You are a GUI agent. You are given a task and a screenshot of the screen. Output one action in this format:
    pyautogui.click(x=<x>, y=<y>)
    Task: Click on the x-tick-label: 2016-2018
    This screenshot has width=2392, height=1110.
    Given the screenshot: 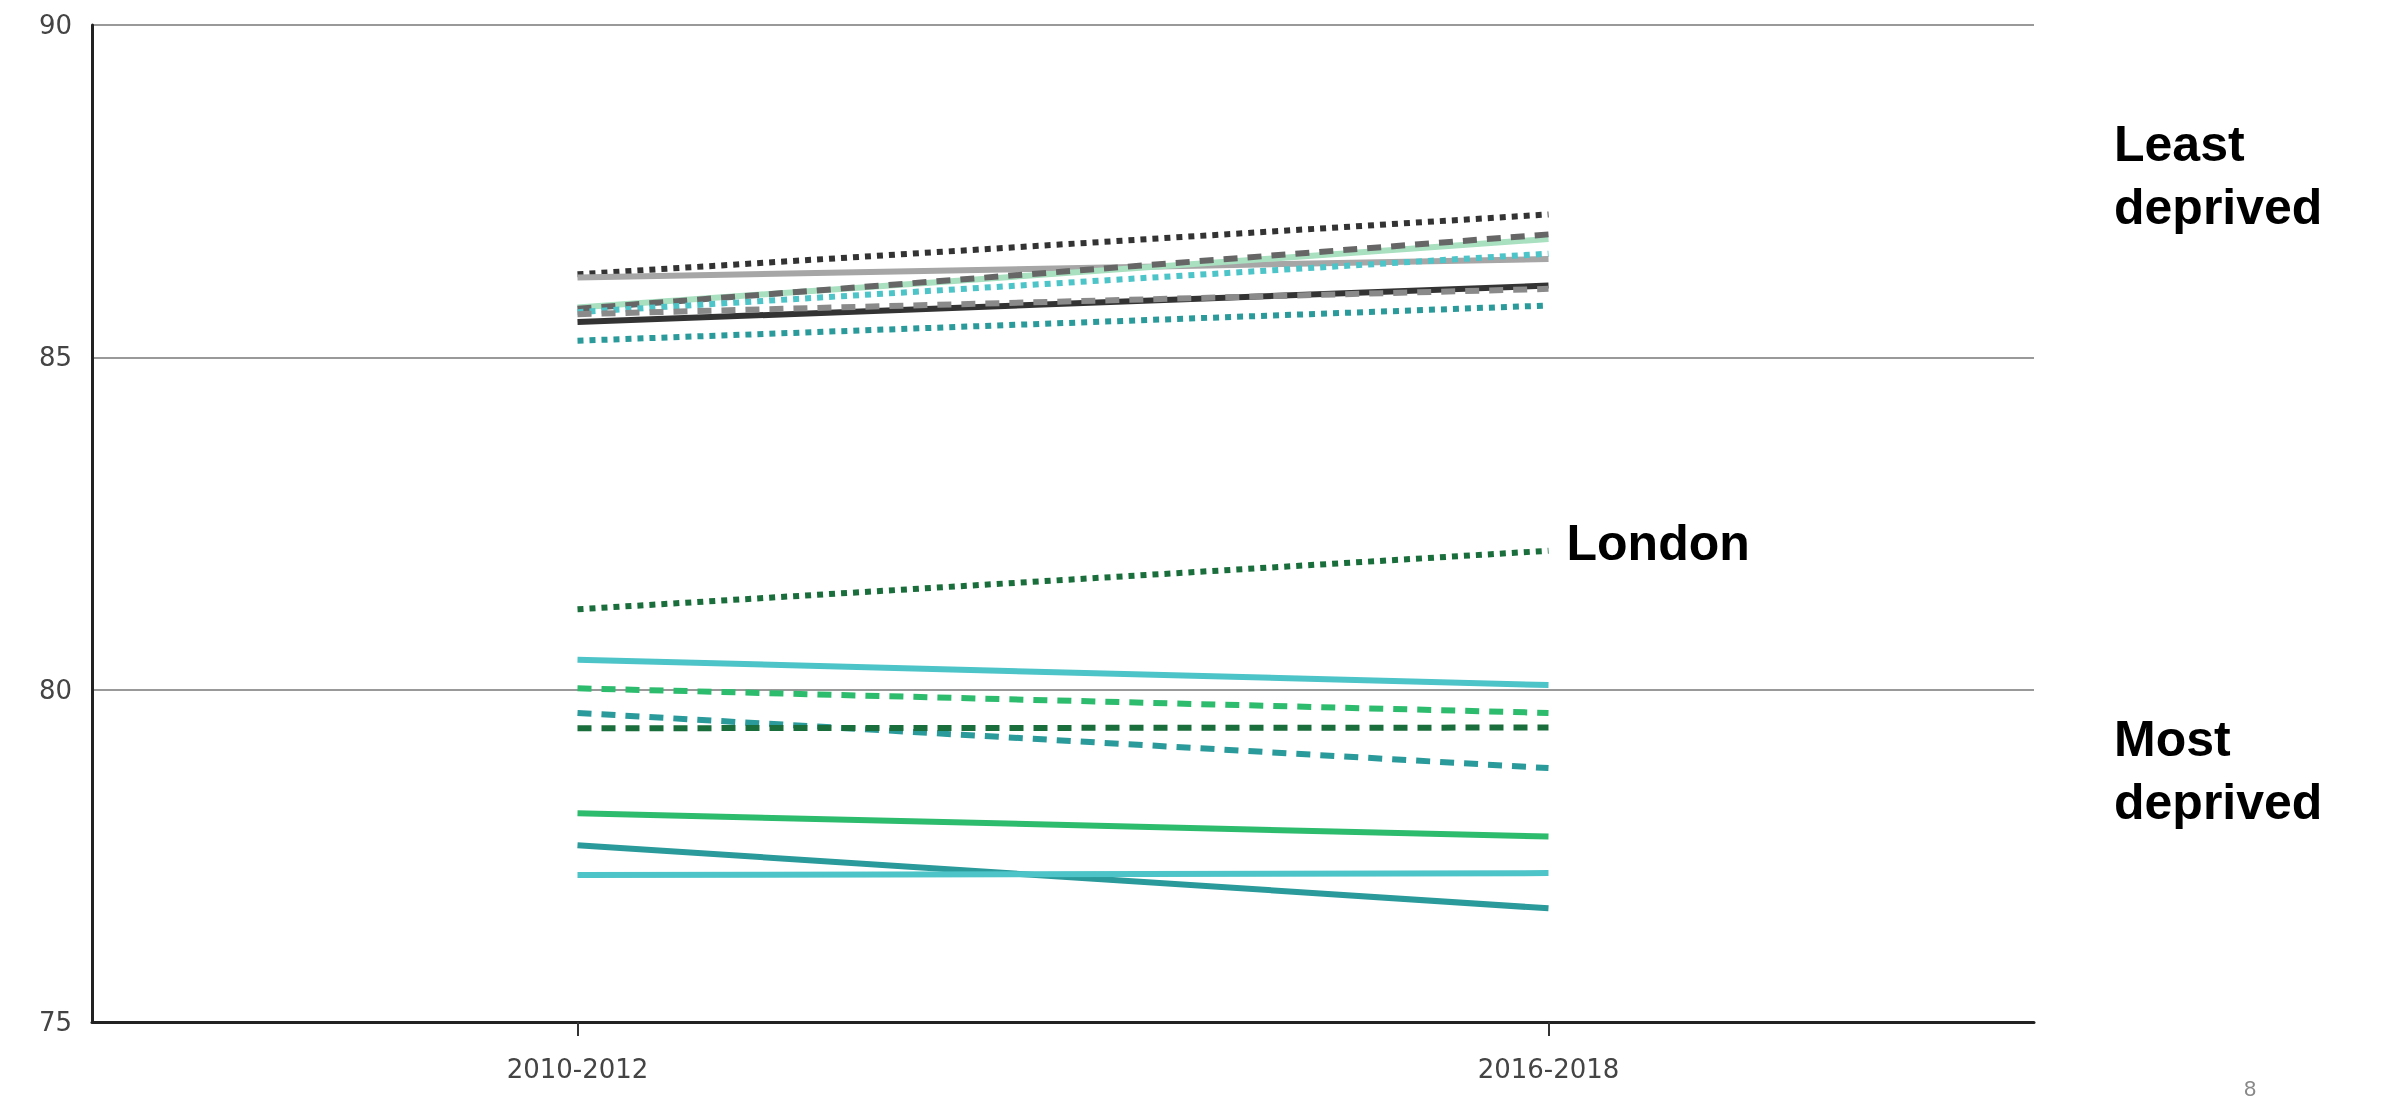 What is the action you would take?
    pyautogui.click(x=1548, y=1069)
    